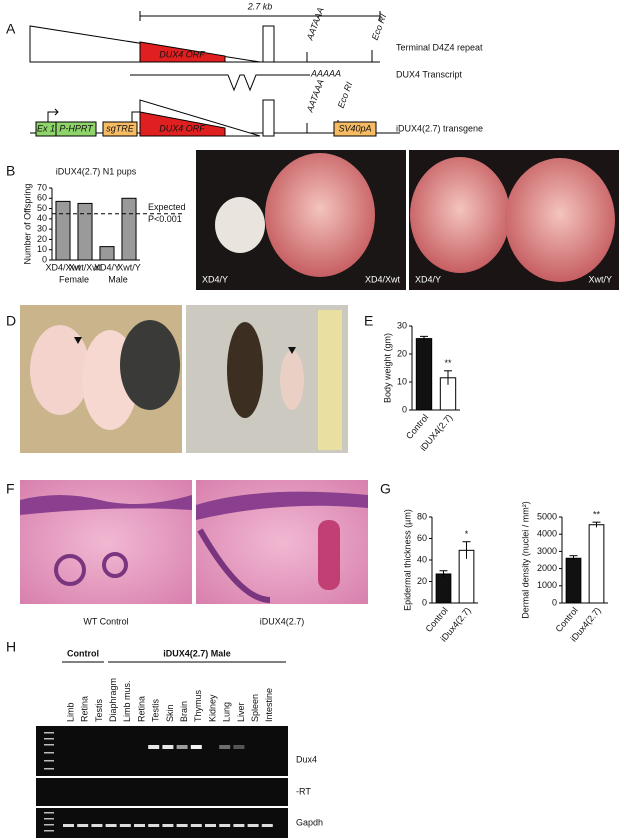 This screenshot has width=624, height=840. I want to click on lane-label: Liver, so click(241, 712).